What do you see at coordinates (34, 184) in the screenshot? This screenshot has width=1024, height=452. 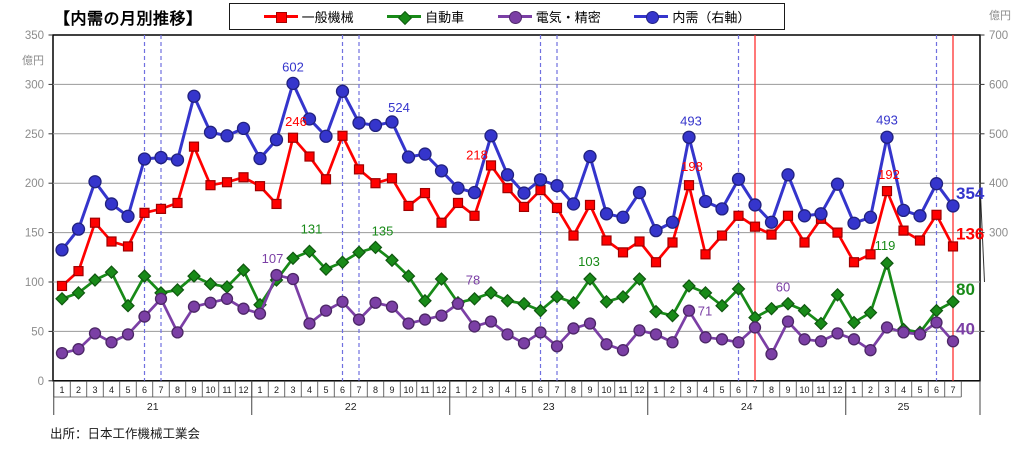 I see `left-axis-tick-label: 200` at bounding box center [34, 184].